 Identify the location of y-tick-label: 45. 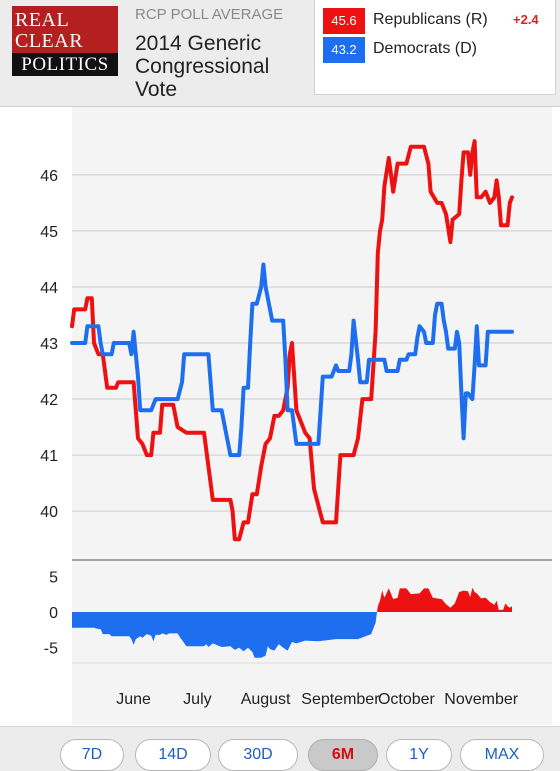
(49, 232).